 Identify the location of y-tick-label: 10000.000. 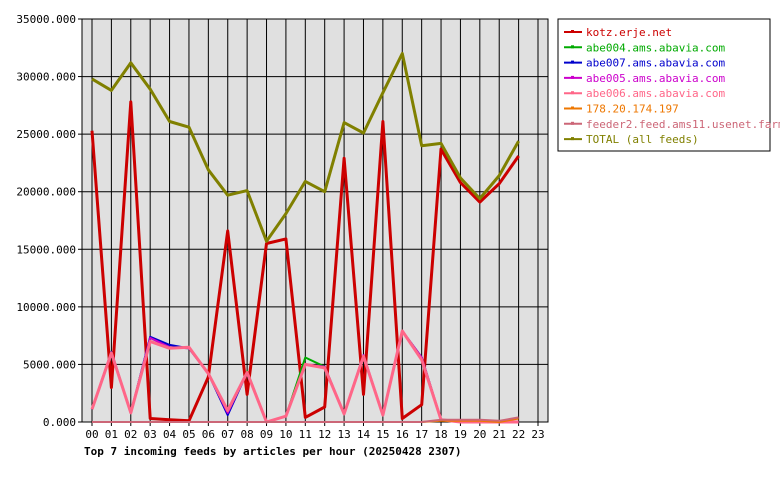
(46, 307).